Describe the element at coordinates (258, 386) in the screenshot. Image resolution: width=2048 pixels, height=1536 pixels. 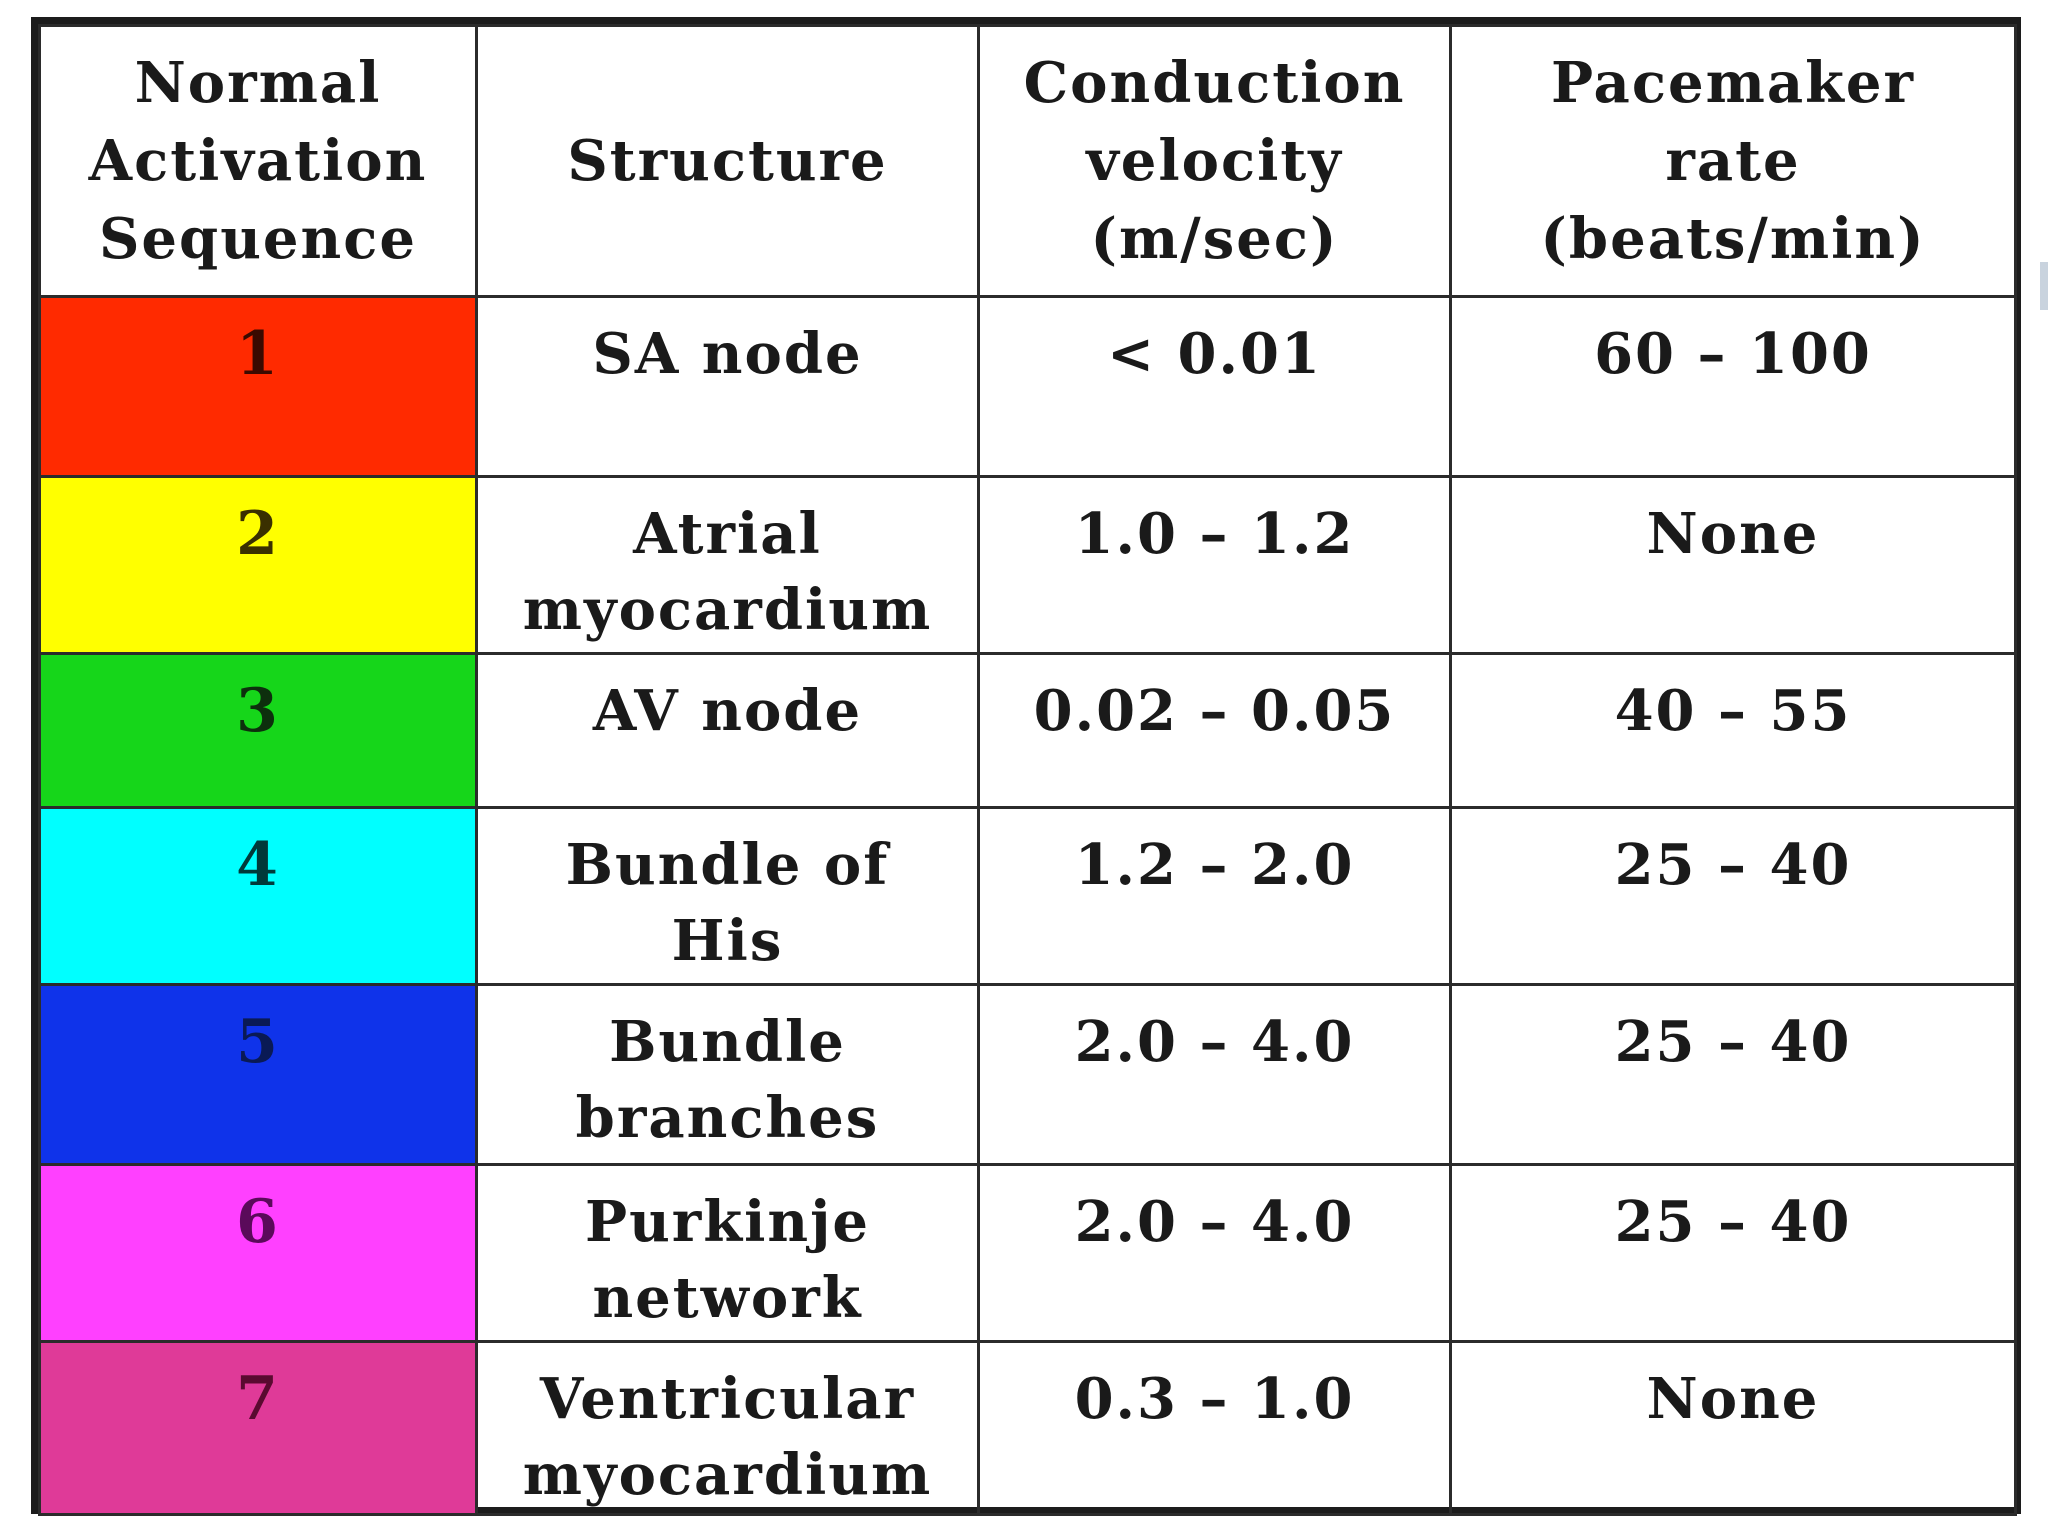
I see `sequence-cell: 1` at that location.